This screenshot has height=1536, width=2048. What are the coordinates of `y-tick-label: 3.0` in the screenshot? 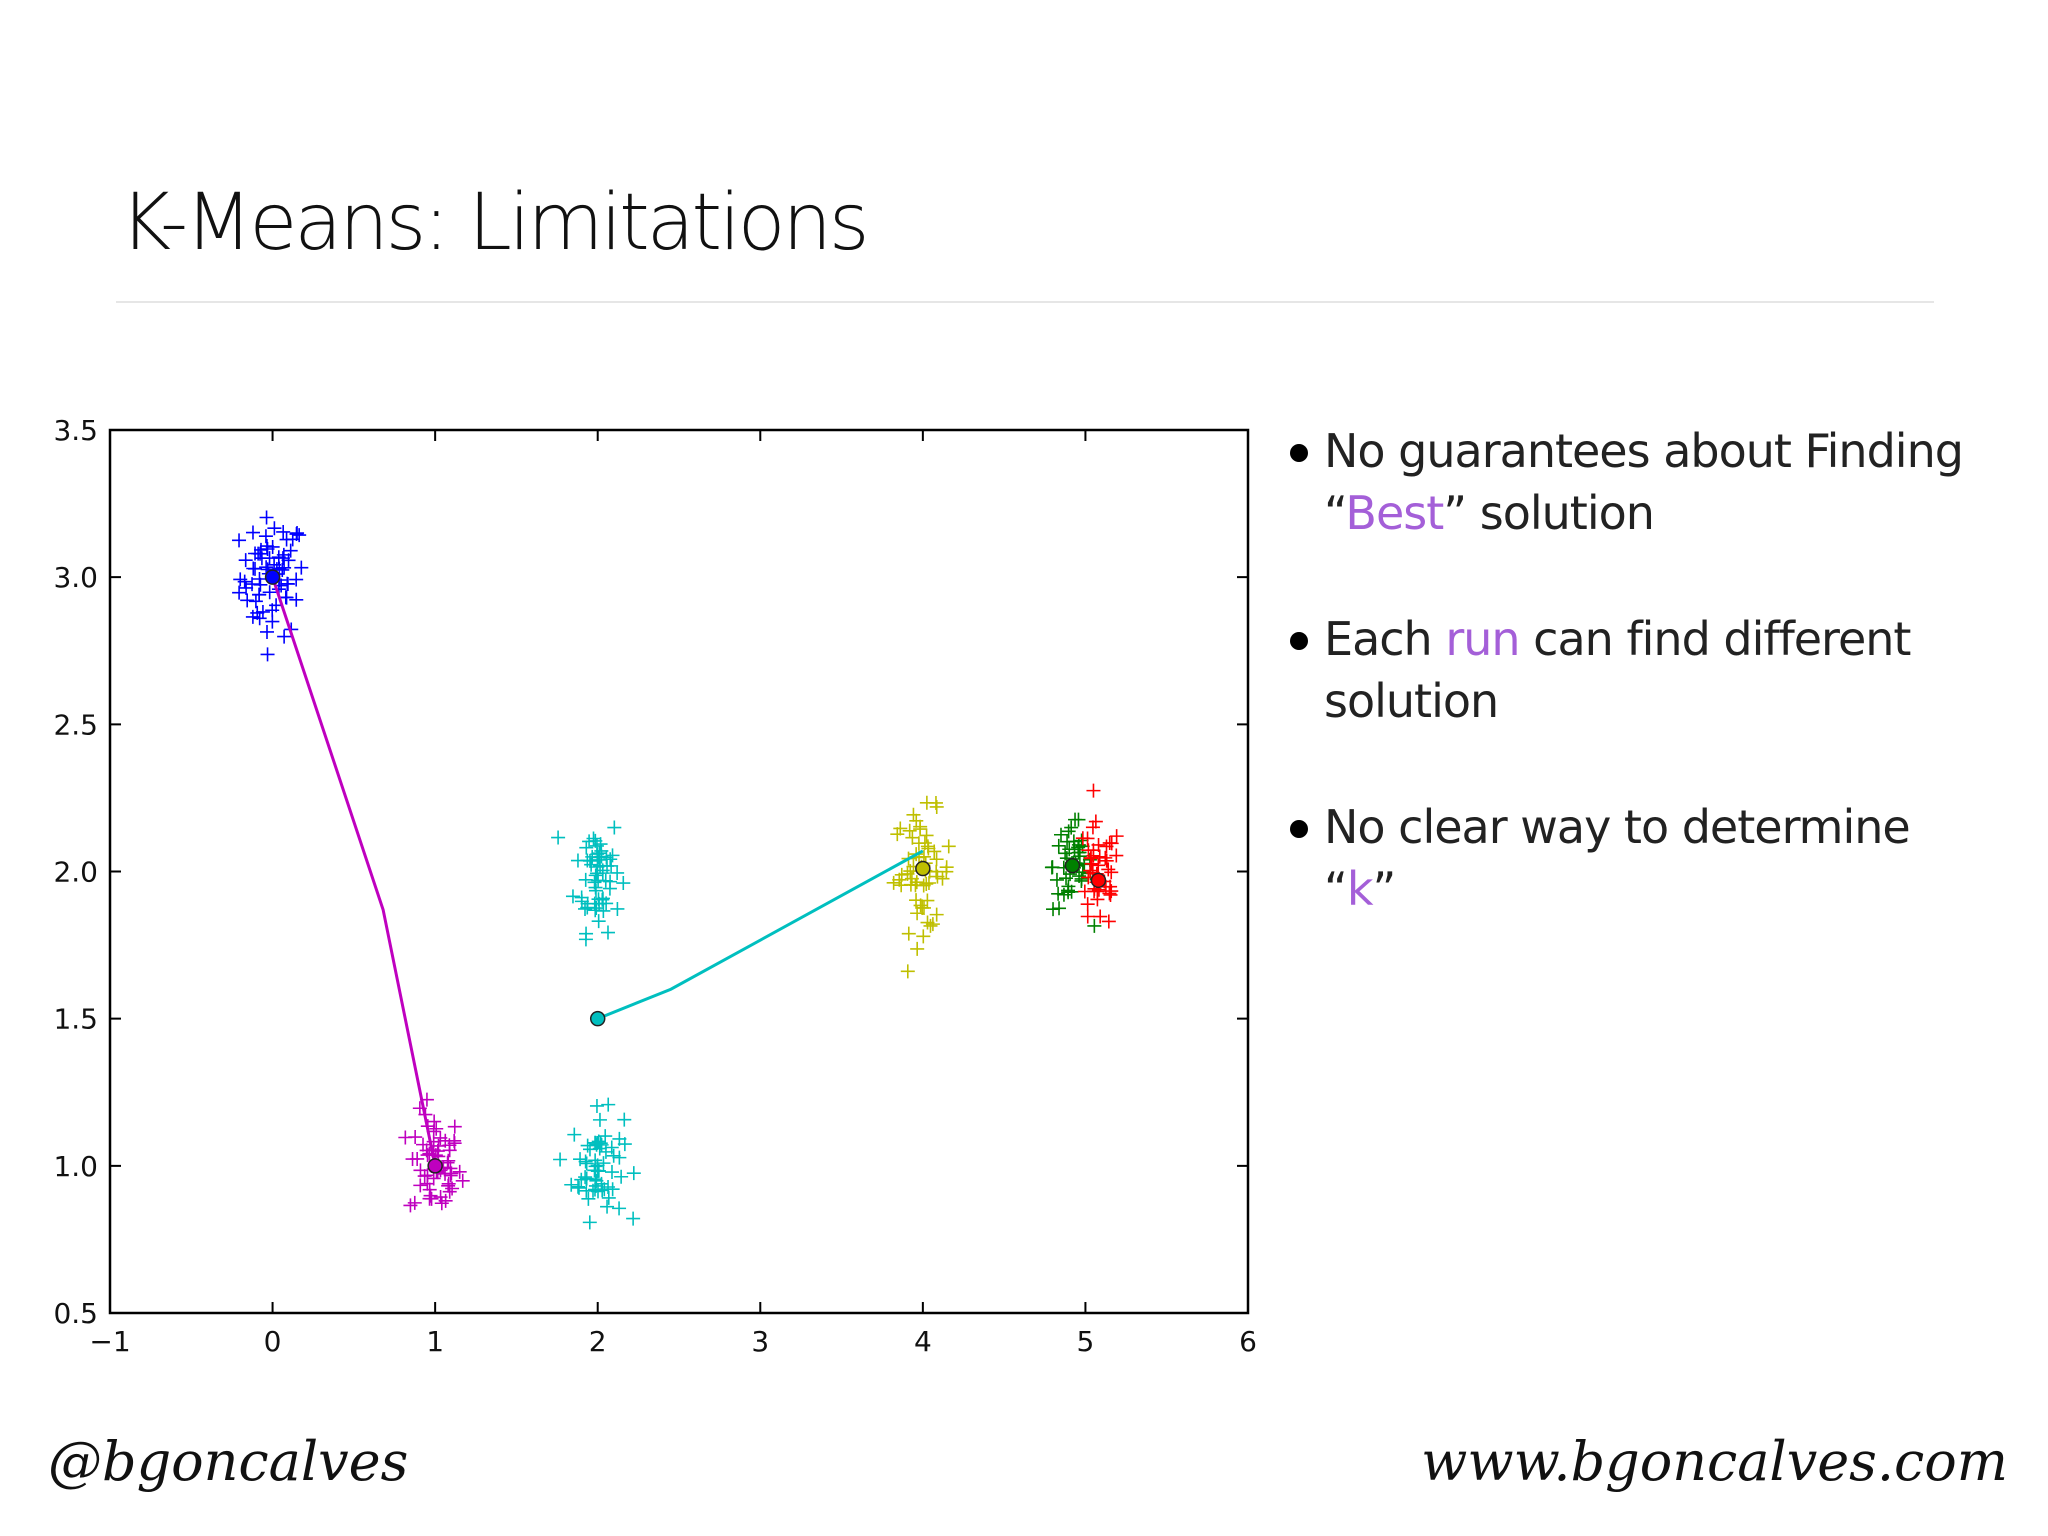 It's located at (75, 577).